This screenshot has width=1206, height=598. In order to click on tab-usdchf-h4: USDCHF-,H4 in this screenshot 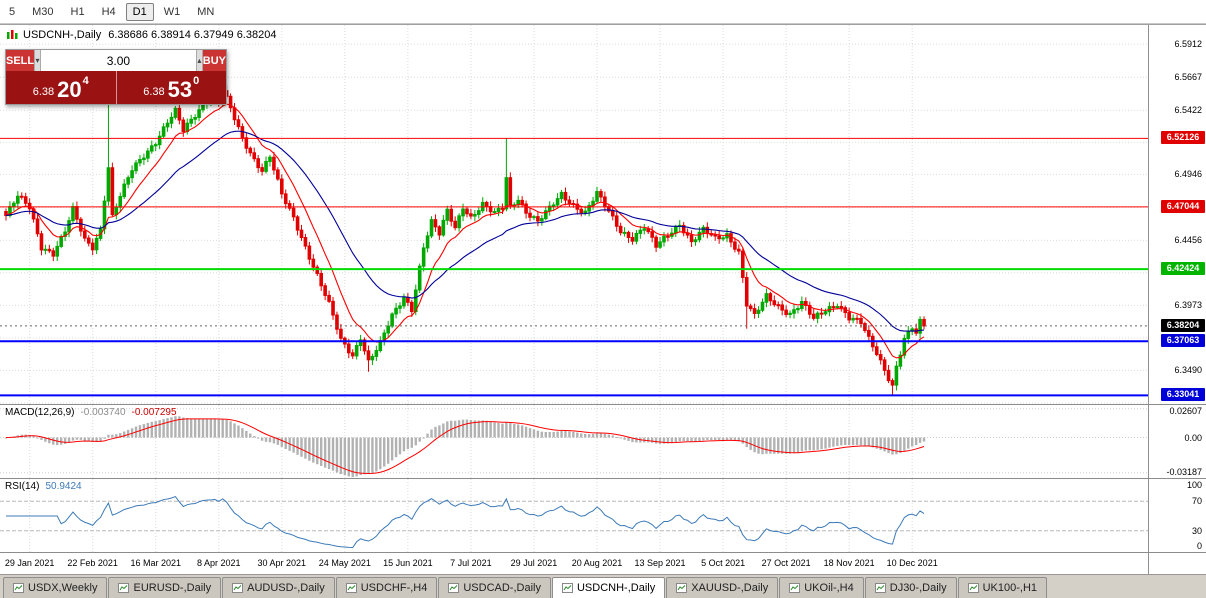, I will do `click(386, 587)`.